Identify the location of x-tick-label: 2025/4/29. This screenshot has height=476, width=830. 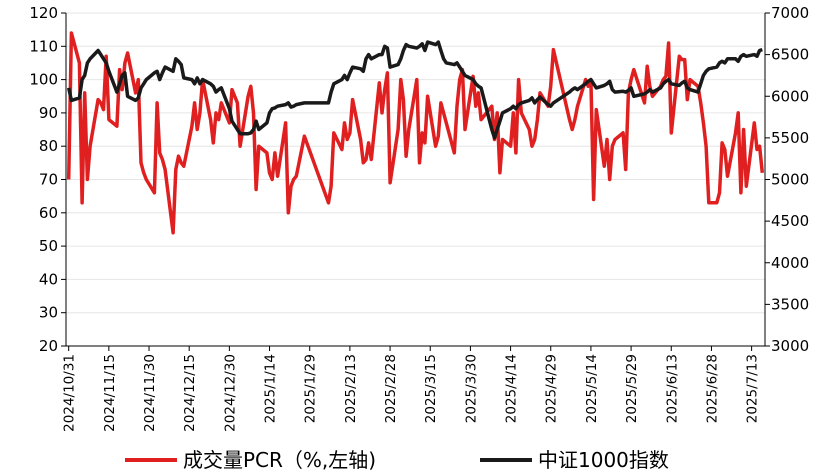
(552, 388).